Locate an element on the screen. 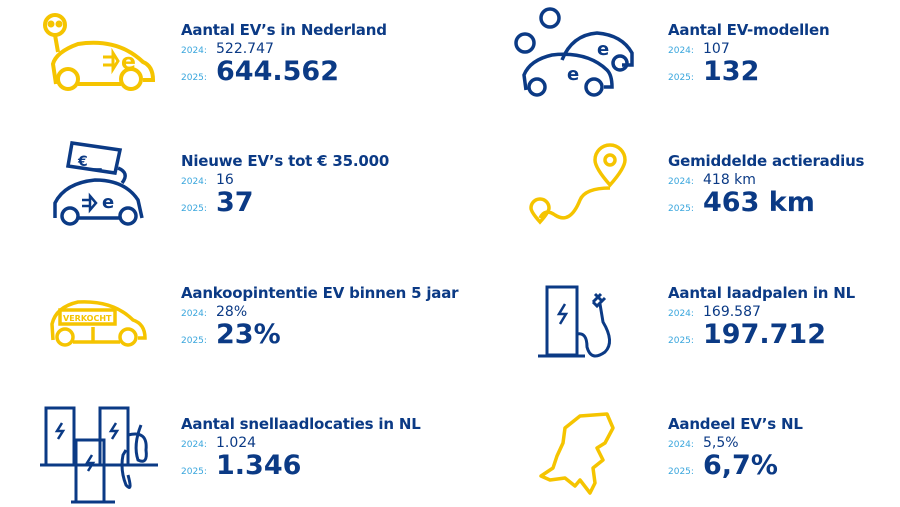 This screenshot has width=900, height=507. value-2024: 5,5% is located at coordinates (721, 443).